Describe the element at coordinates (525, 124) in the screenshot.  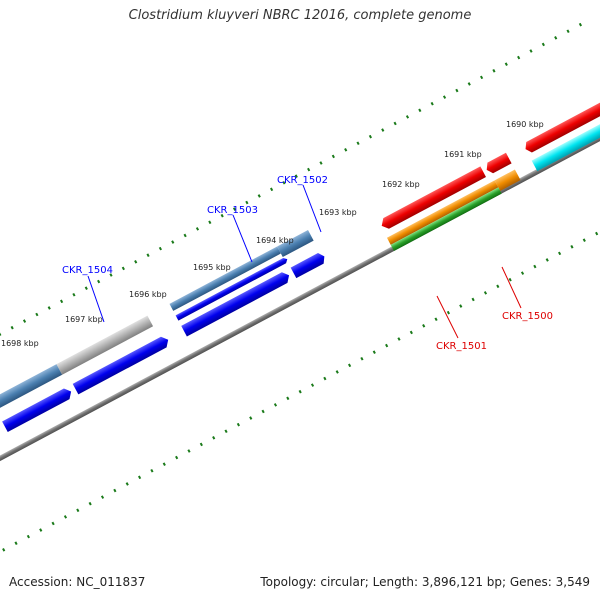
I see `scale-label: 1690 kbp` at that location.